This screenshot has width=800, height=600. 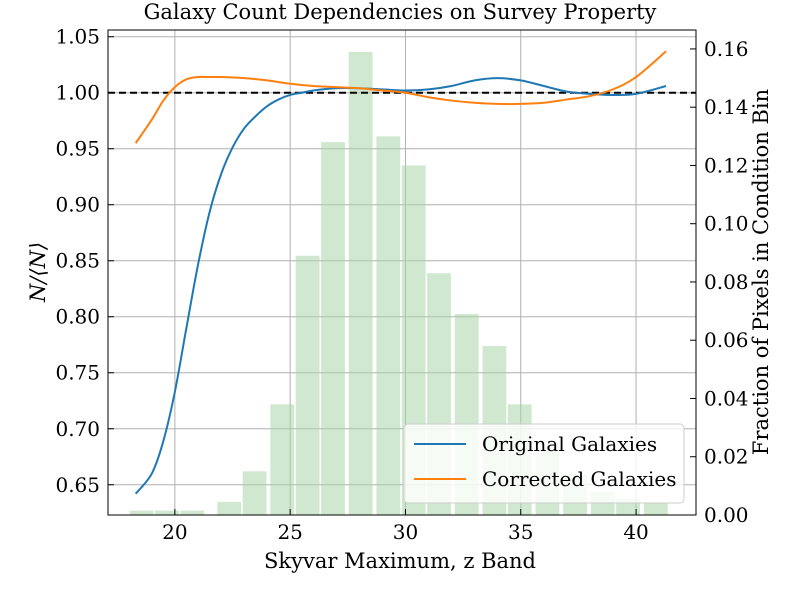 What do you see at coordinates (726, 165) in the screenshot?
I see `y2-tick-label: 0.12` at bounding box center [726, 165].